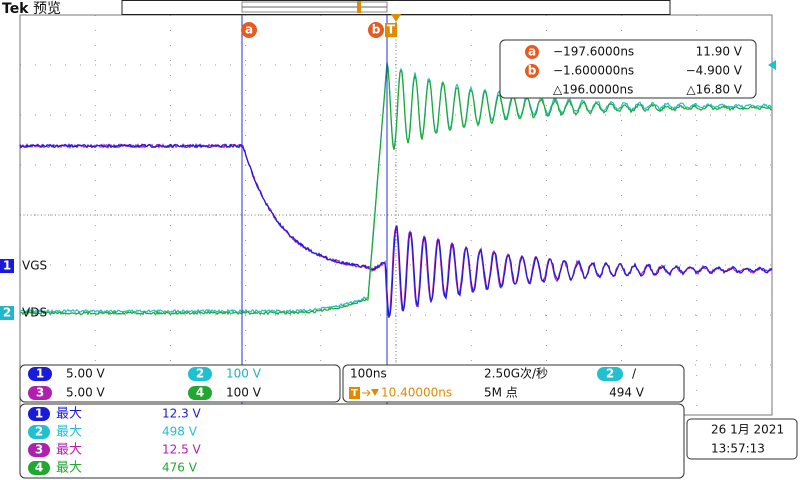 This screenshot has height=480, width=800. I want to click on trigger-tag, so click(391, 30).